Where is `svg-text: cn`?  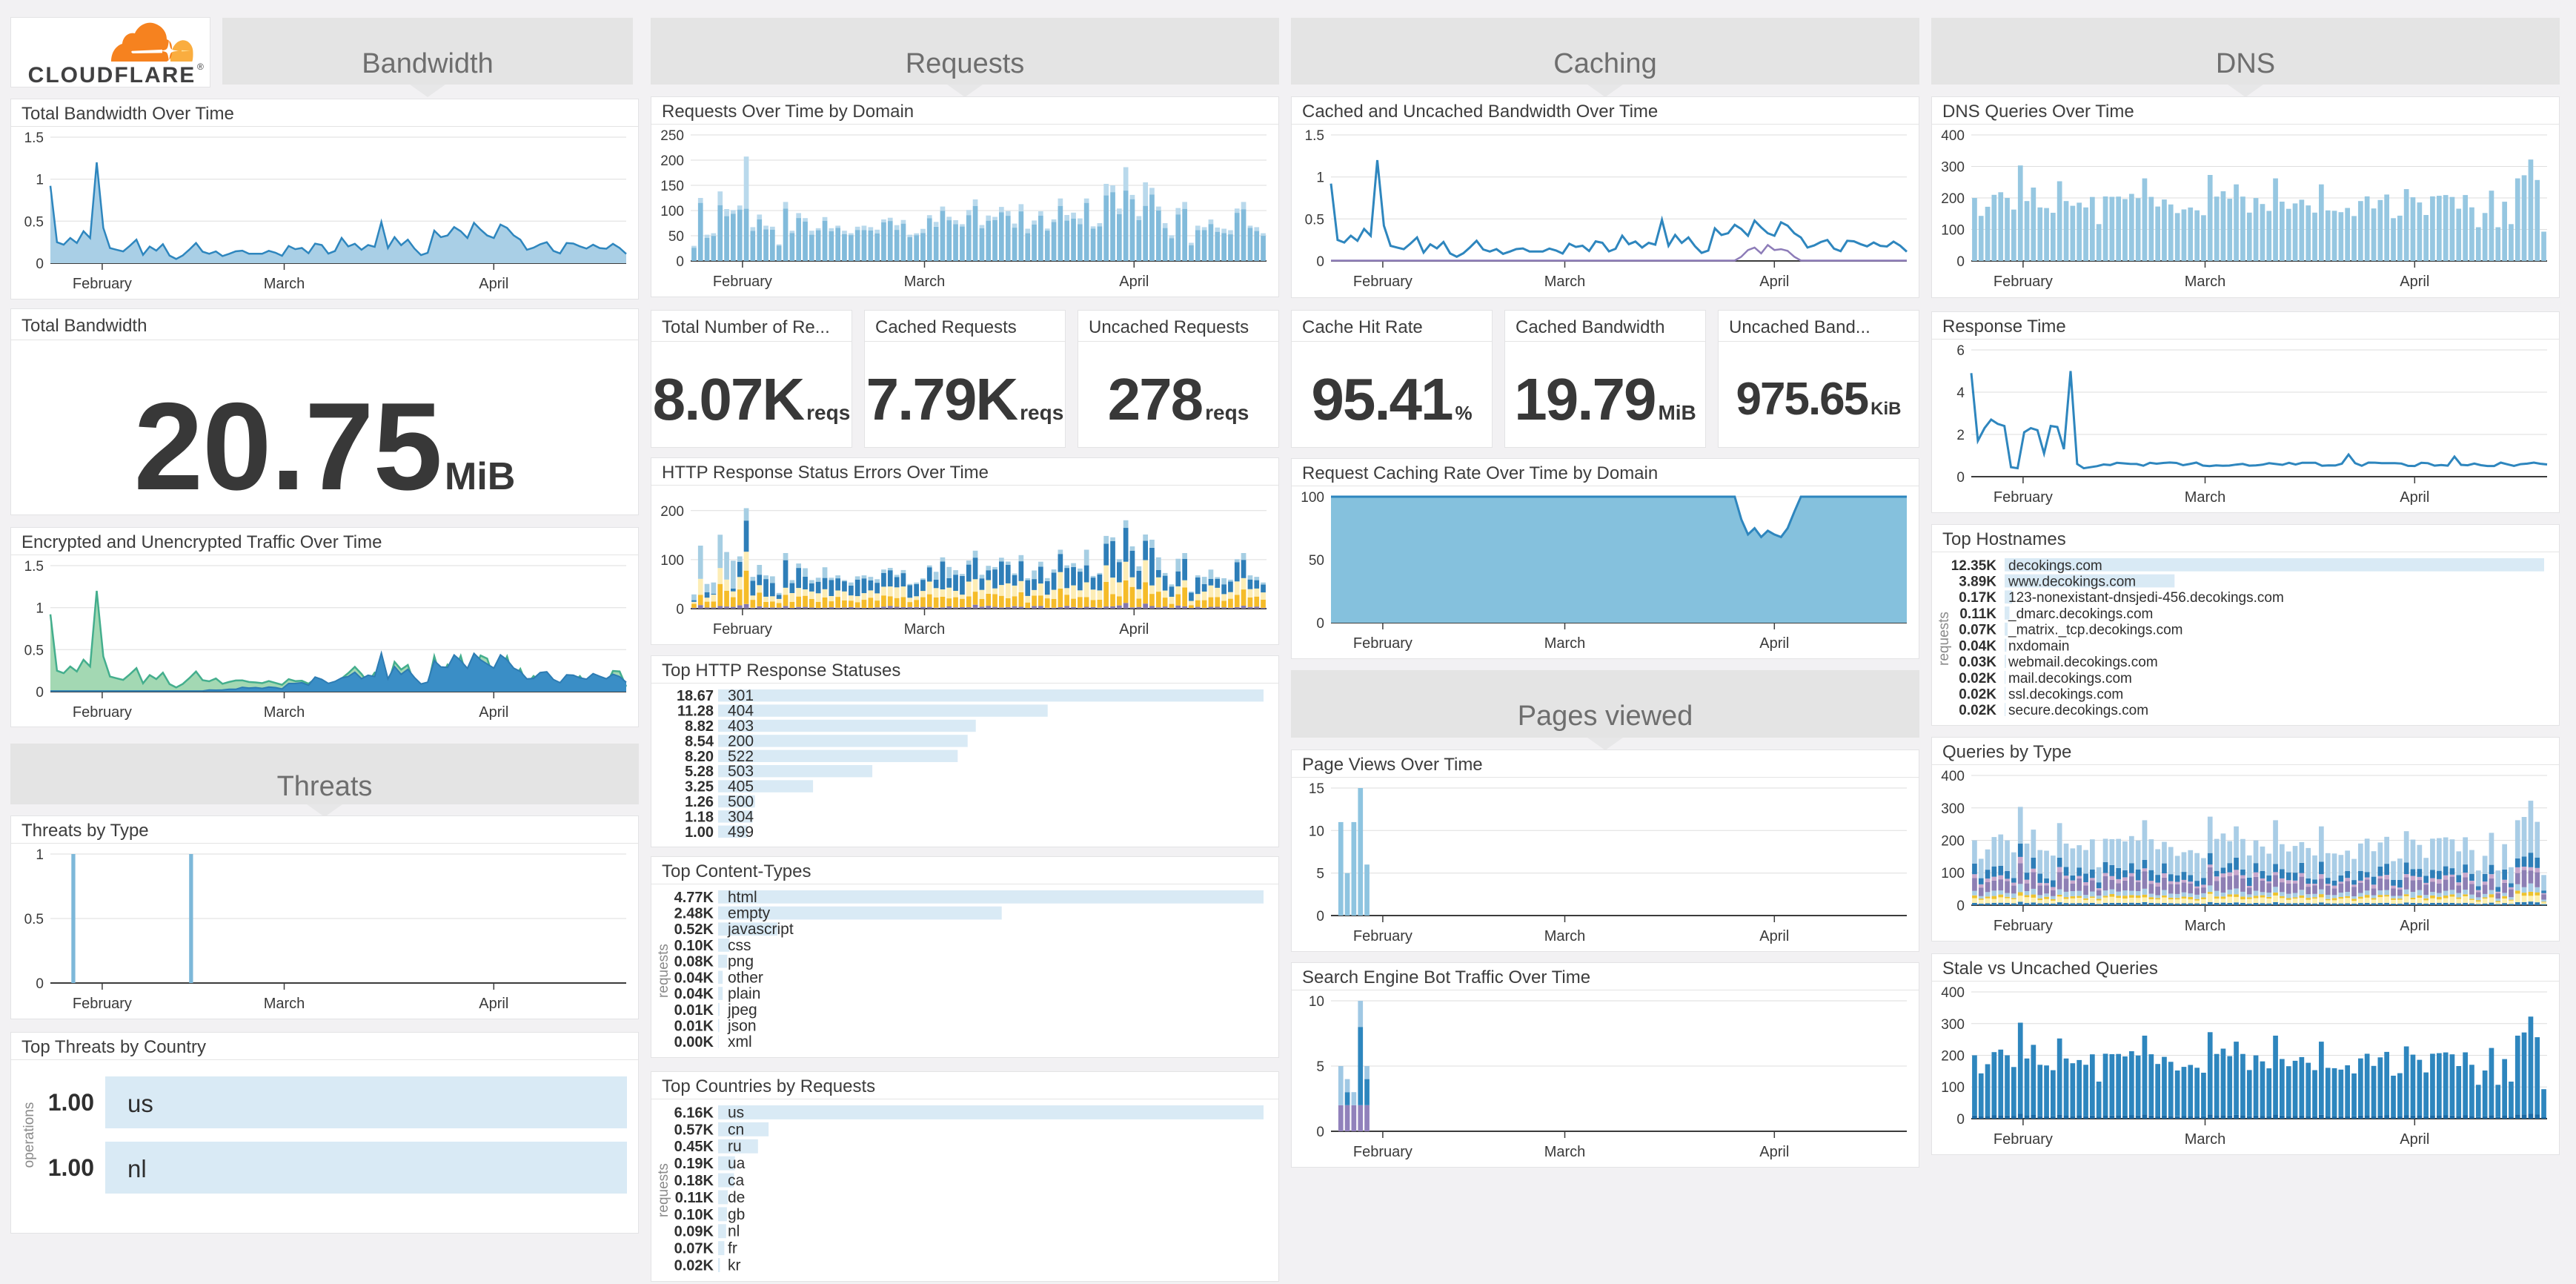
svg-text: cn is located at coordinates (736, 1129).